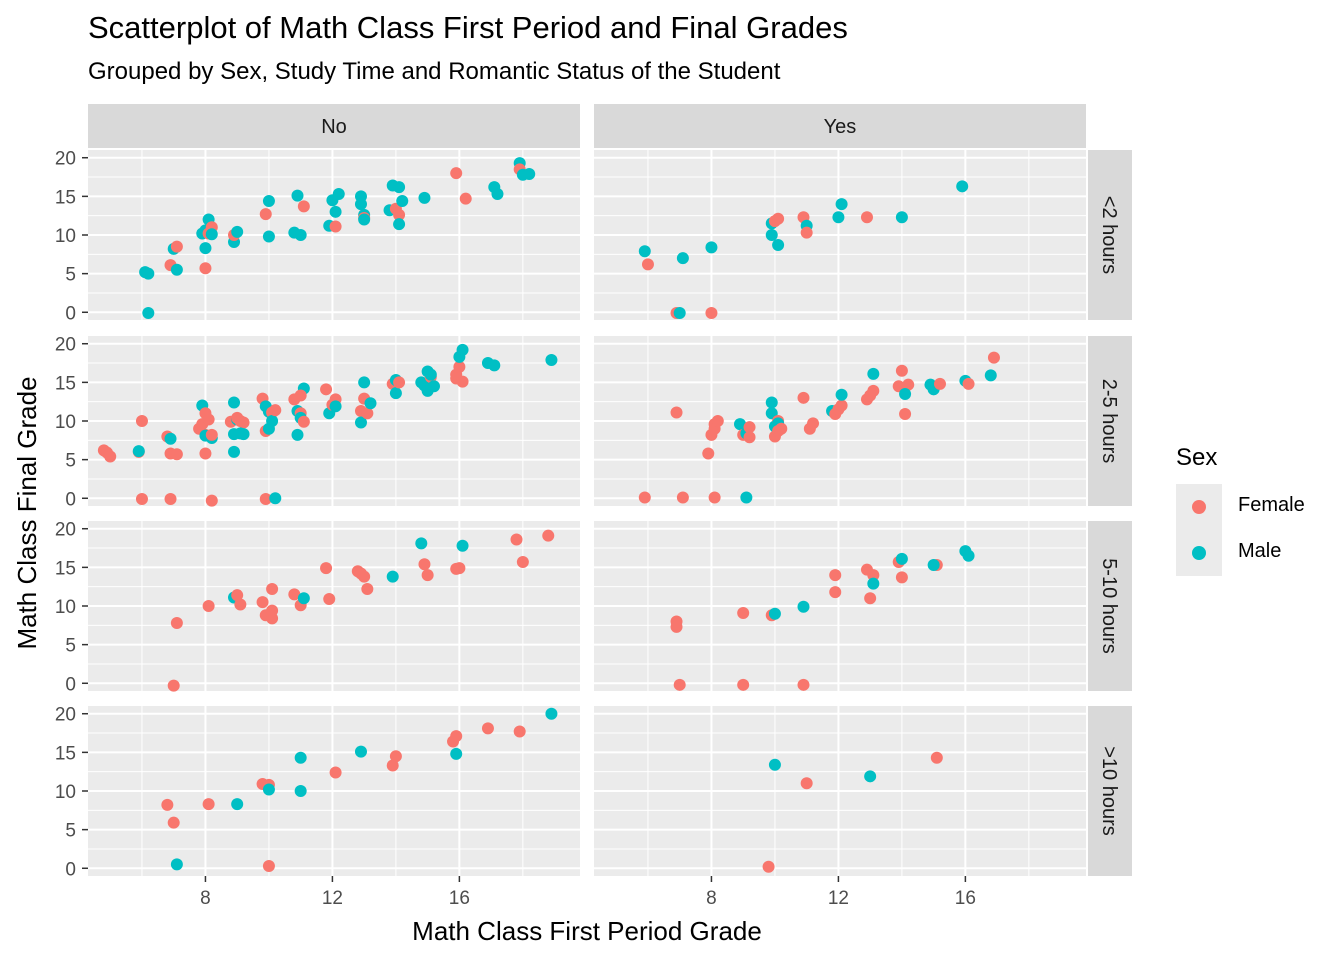  What do you see at coordinates (65, 753) in the screenshot?
I see `y-tick-label: 15` at bounding box center [65, 753].